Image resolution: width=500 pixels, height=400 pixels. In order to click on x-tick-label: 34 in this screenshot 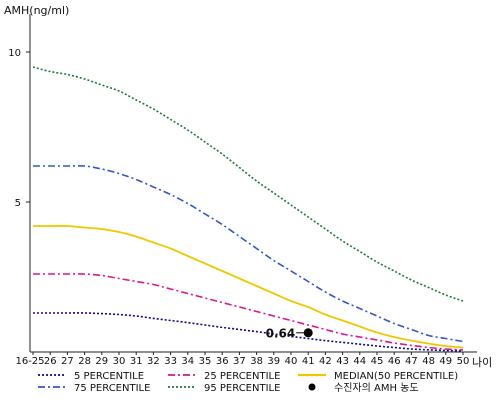, I will do `click(187, 361)`.